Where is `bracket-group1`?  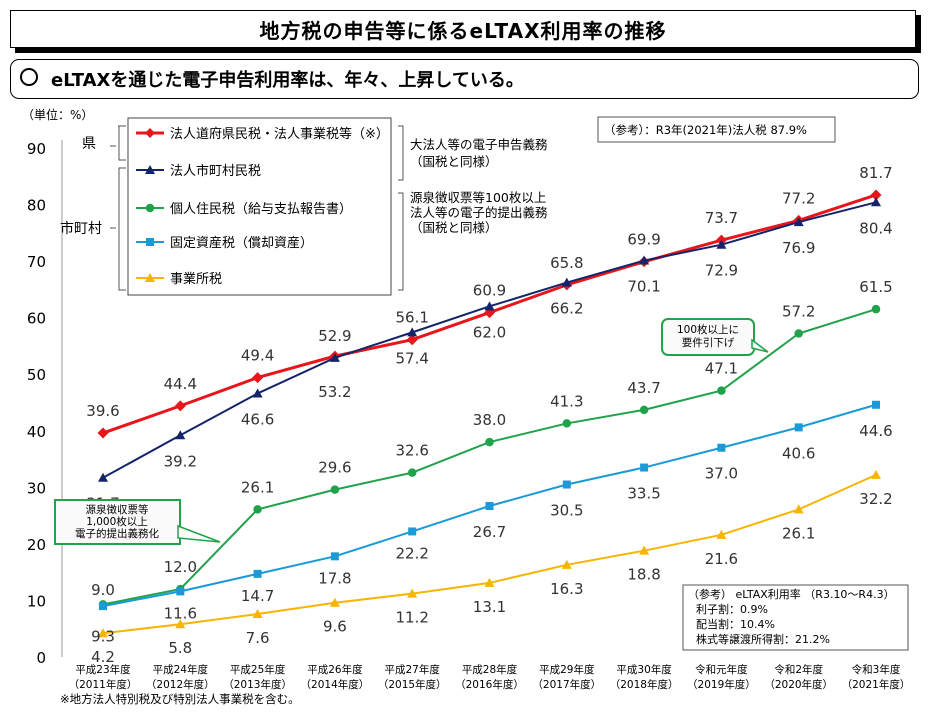 bracket-group1 is located at coordinates (401, 153).